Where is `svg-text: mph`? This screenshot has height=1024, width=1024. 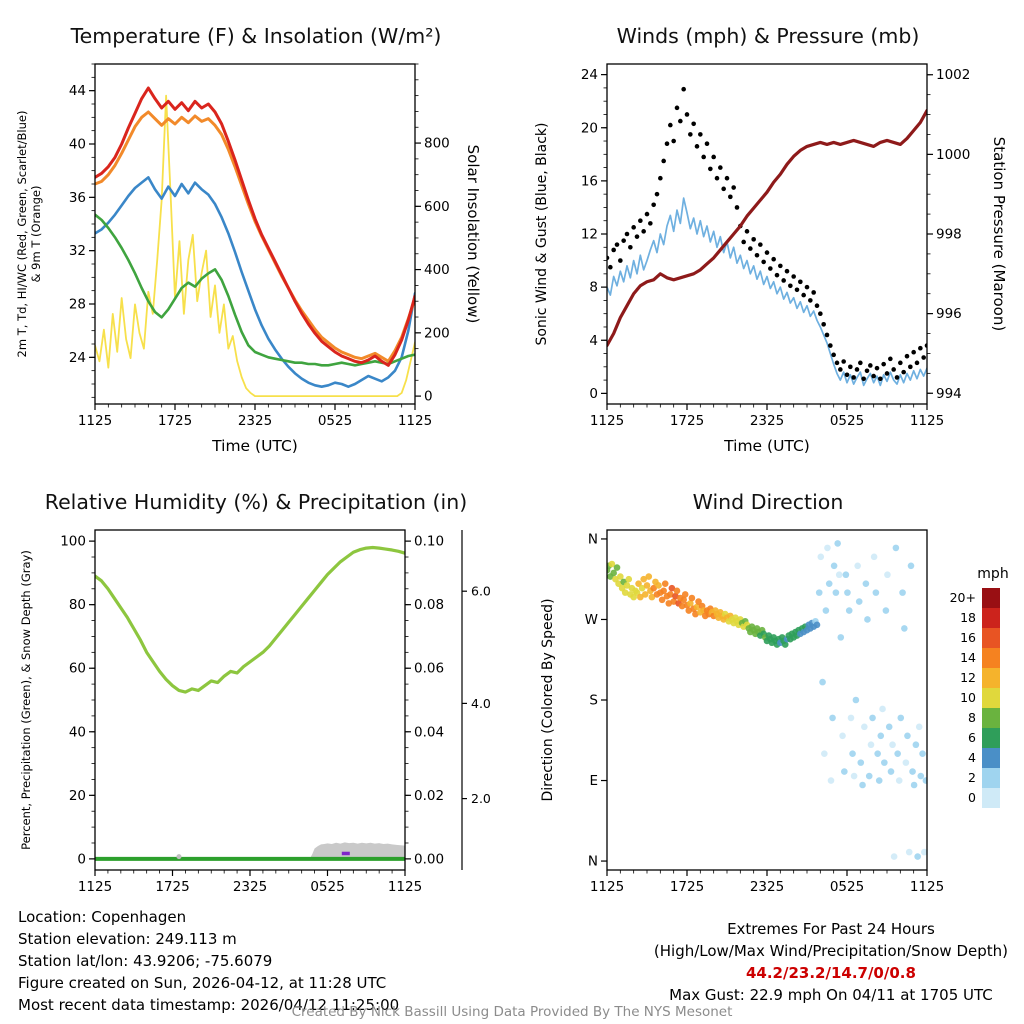
svg-text: mph is located at coordinates (992, 574).